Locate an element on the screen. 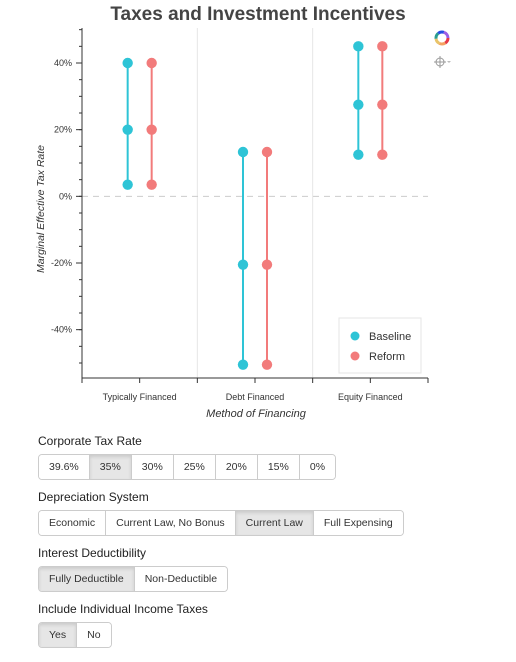 This screenshot has width=516, height=662. legend-label: Baseline is located at coordinates (390, 337).